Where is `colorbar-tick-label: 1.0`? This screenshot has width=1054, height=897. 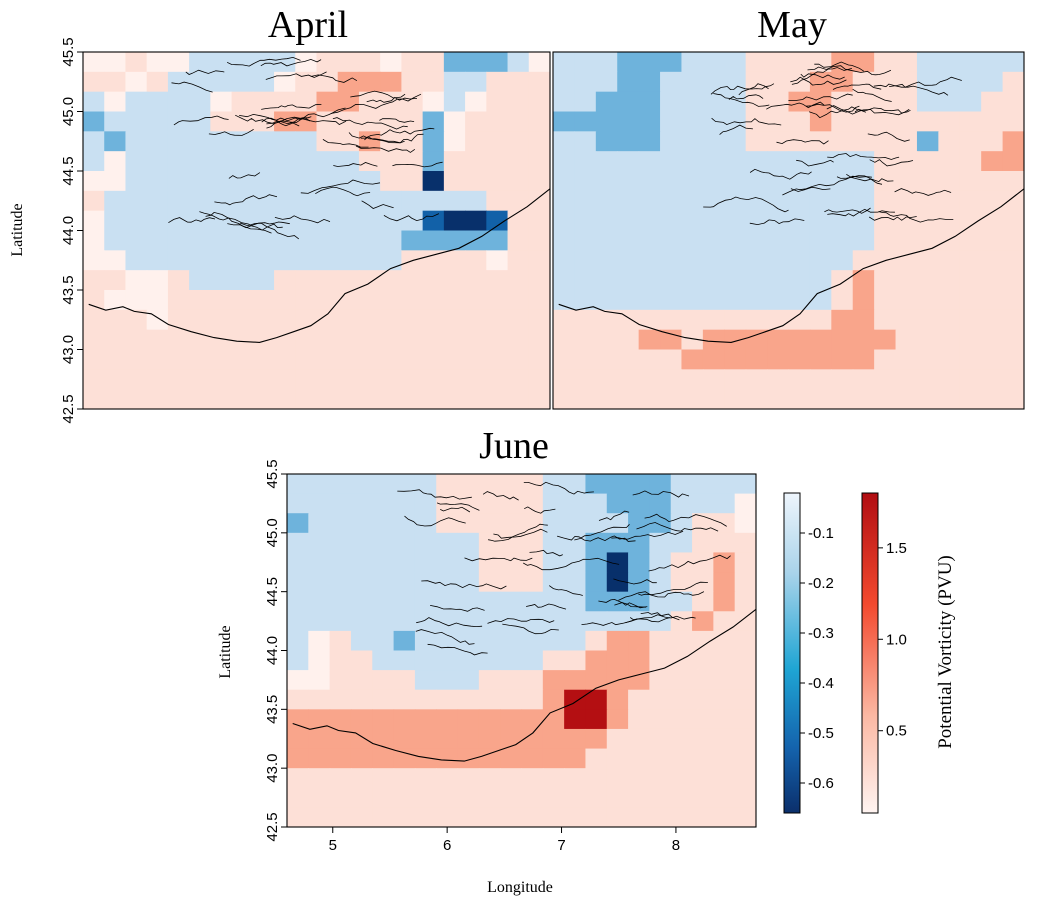 colorbar-tick-label: 1.0 is located at coordinates (896, 639).